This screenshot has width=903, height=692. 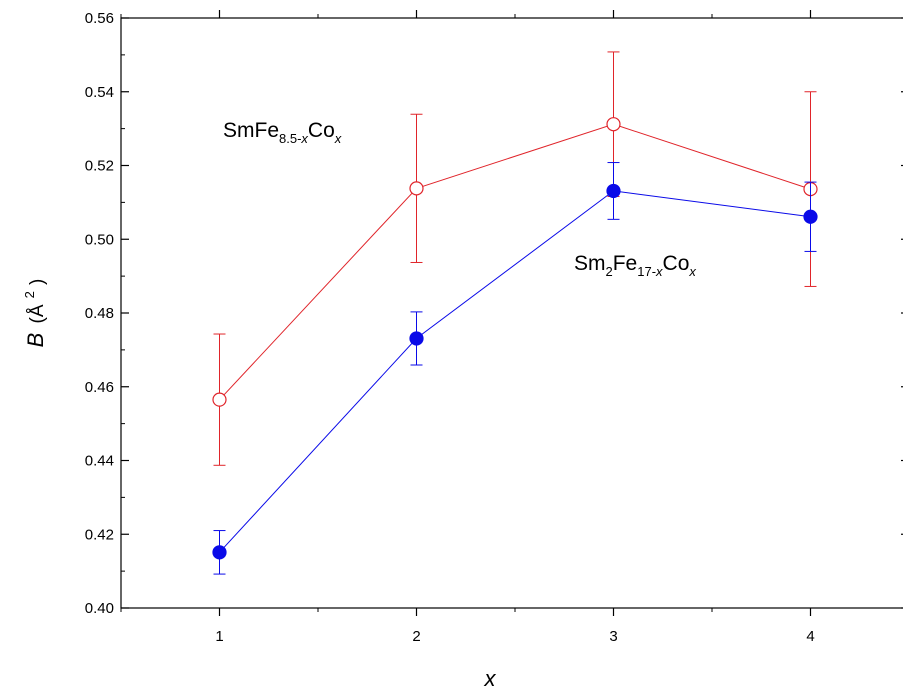 I want to click on y-tick-label: 0.44, so click(x=99, y=461).